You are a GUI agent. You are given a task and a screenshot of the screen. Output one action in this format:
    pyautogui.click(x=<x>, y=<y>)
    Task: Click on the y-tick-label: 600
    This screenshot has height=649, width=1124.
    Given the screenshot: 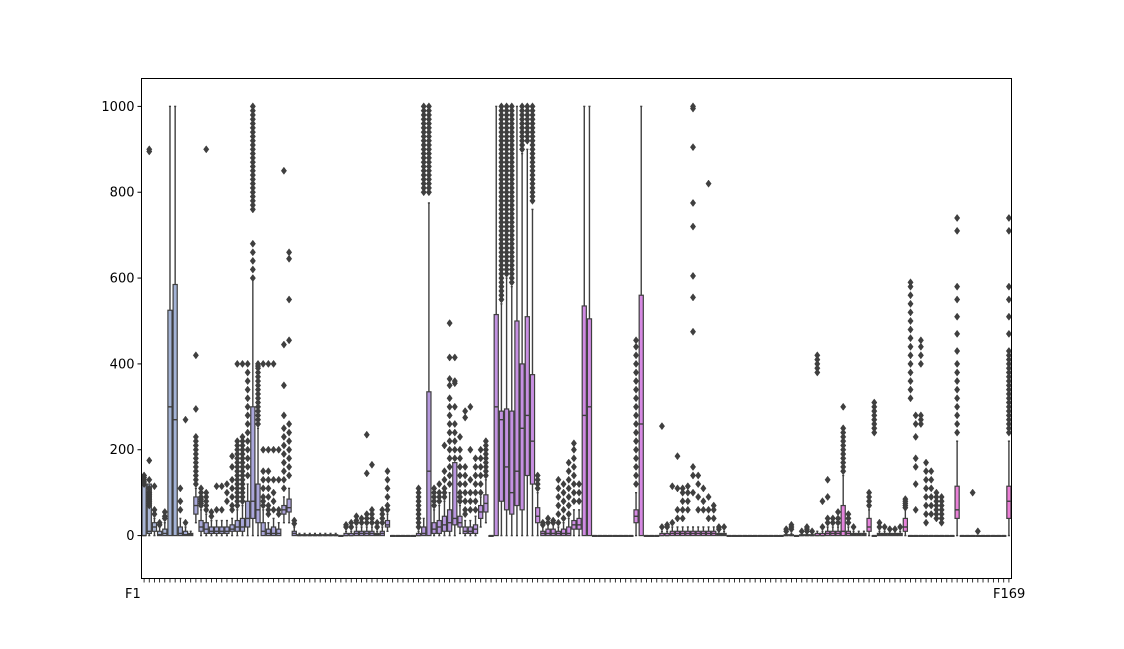 What is the action you would take?
    pyautogui.click(x=122, y=279)
    